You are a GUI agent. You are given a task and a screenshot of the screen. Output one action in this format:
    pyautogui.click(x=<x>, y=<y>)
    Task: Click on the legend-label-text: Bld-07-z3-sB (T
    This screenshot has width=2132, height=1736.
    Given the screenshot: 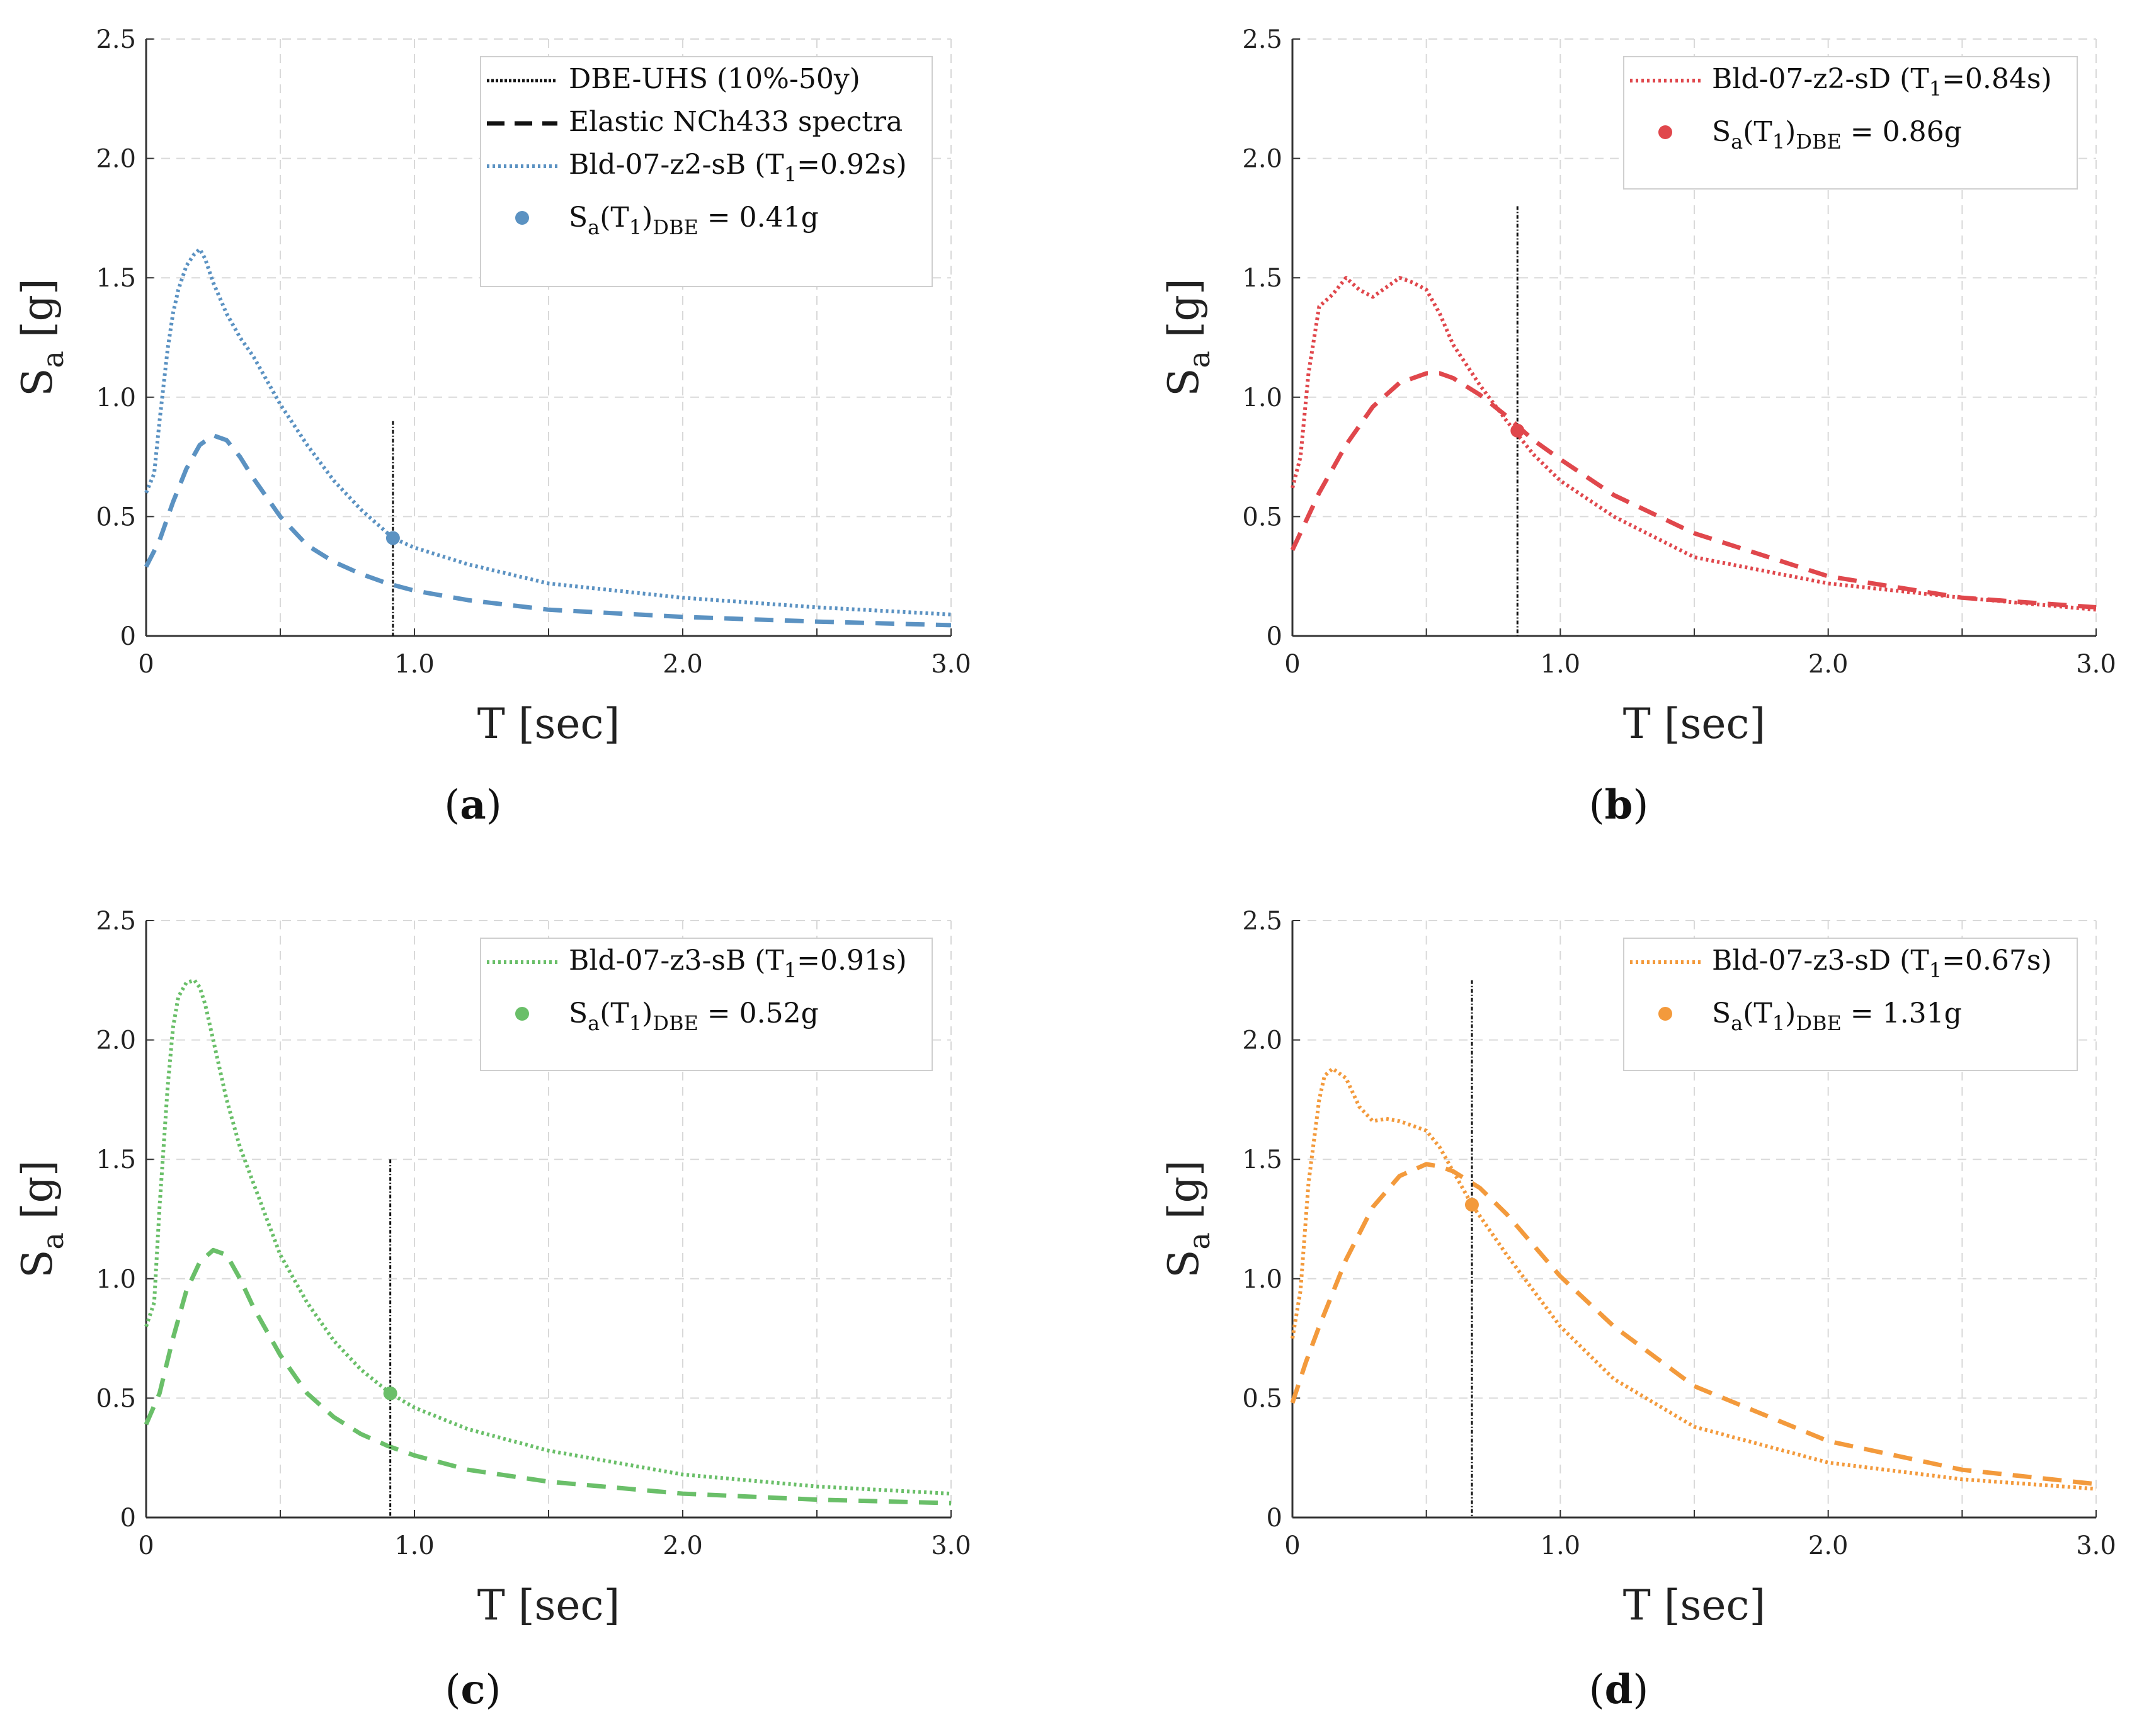 What is the action you would take?
    pyautogui.click(x=676, y=961)
    